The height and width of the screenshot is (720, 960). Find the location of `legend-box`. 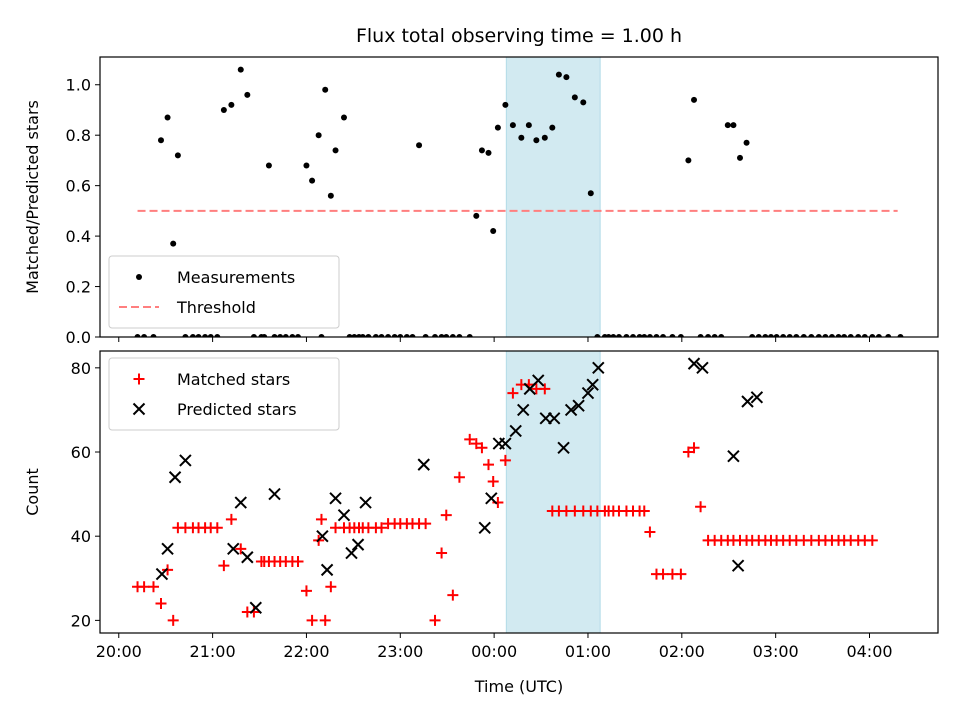

legend-box is located at coordinates (224, 292).